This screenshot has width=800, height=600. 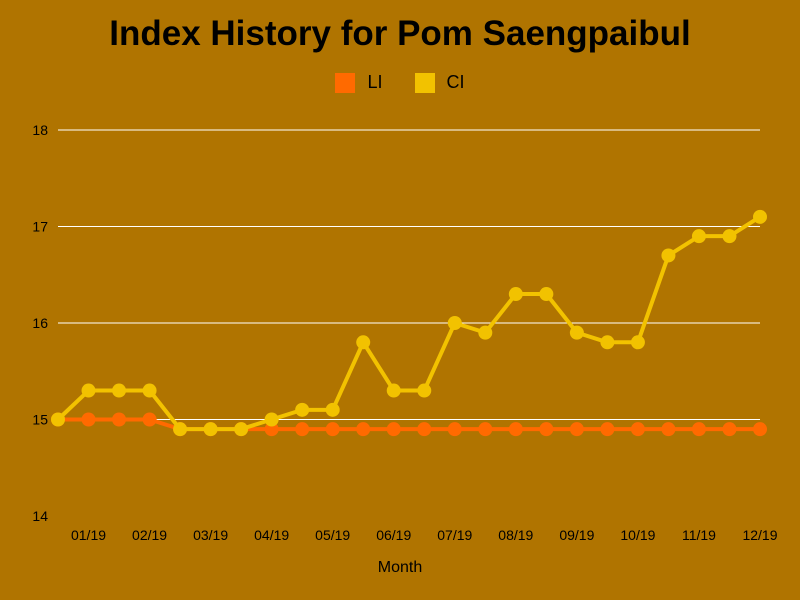 What do you see at coordinates (454, 535) in the screenshot?
I see `x-tick-label: 07/19` at bounding box center [454, 535].